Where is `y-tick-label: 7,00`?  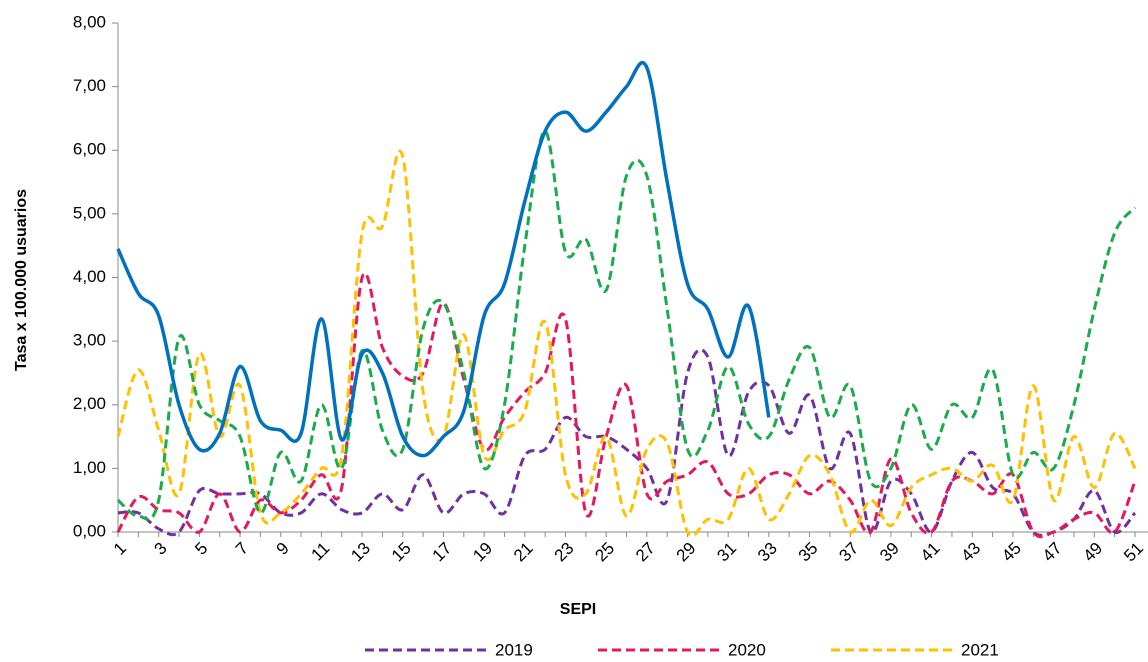
y-tick-label: 7,00 is located at coordinates (89, 85).